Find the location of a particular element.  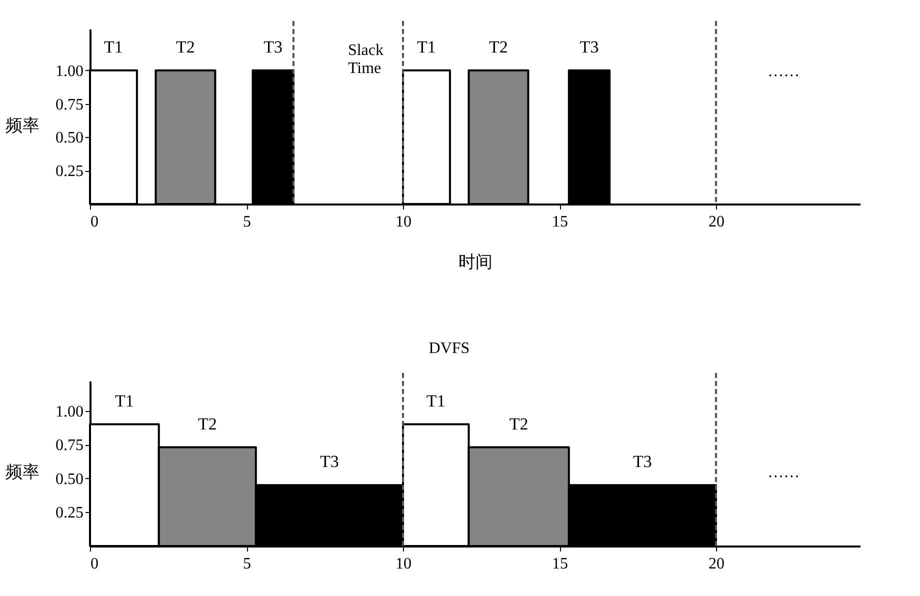

text: DVFS is located at coordinates (449, 348).